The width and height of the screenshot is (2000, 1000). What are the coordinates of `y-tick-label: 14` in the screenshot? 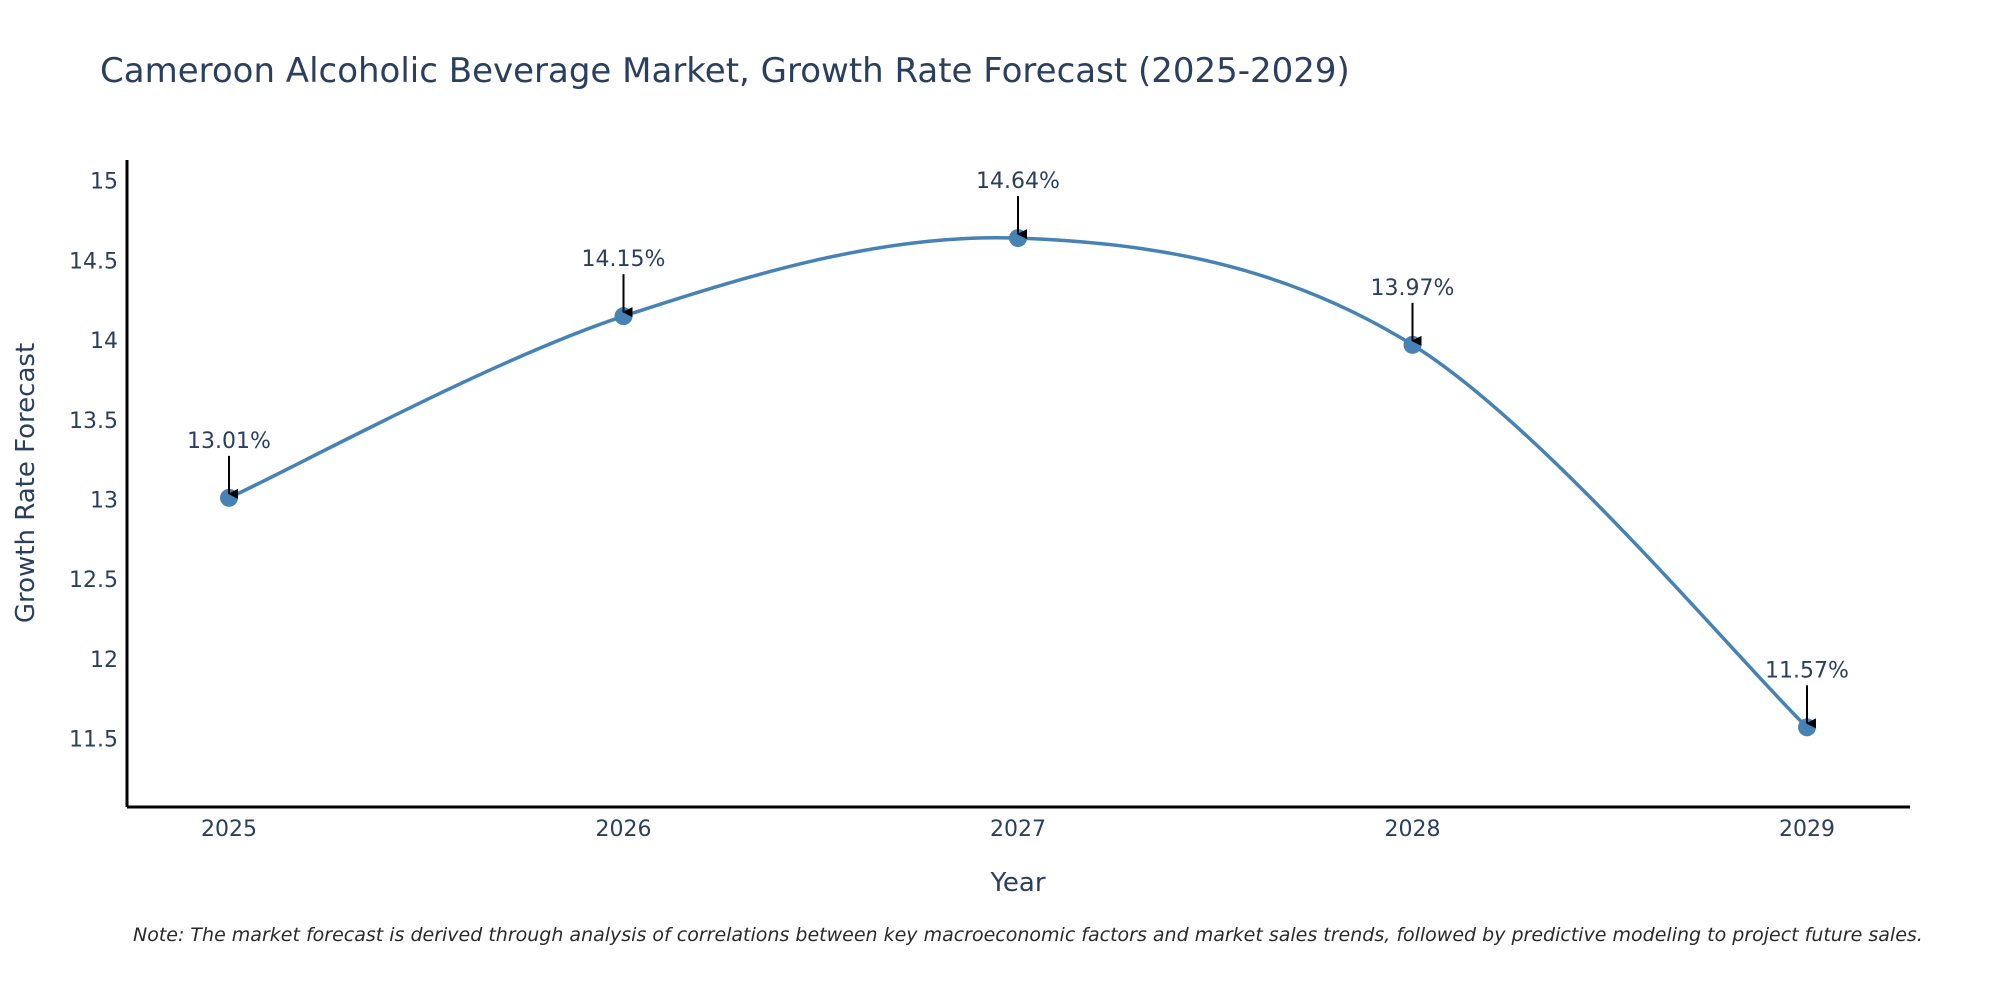 It's located at (104, 341).